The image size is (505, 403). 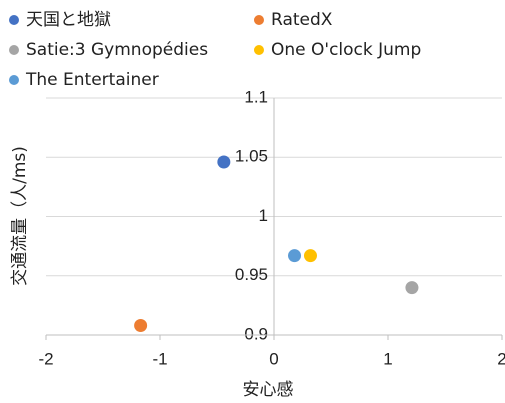 I want to click on y-axis-label: 交通流量（人/ms), so click(x=20, y=216).